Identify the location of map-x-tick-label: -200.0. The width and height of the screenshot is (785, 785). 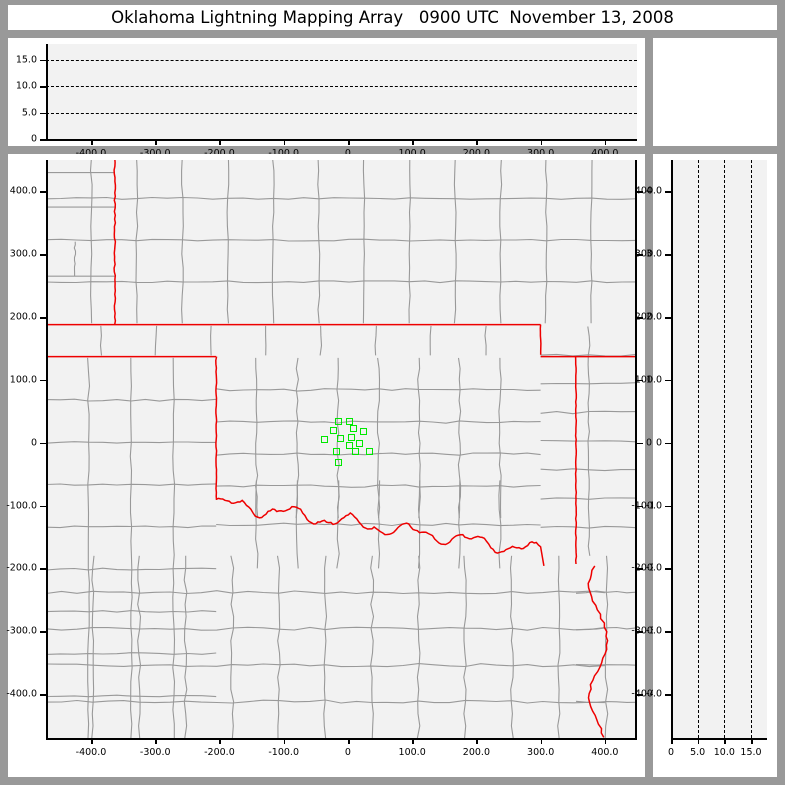
(219, 752).